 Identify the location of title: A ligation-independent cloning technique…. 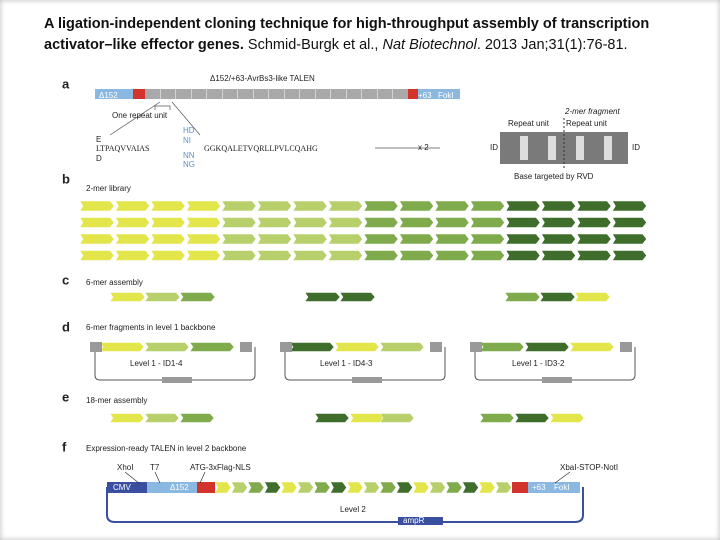
(347, 34).